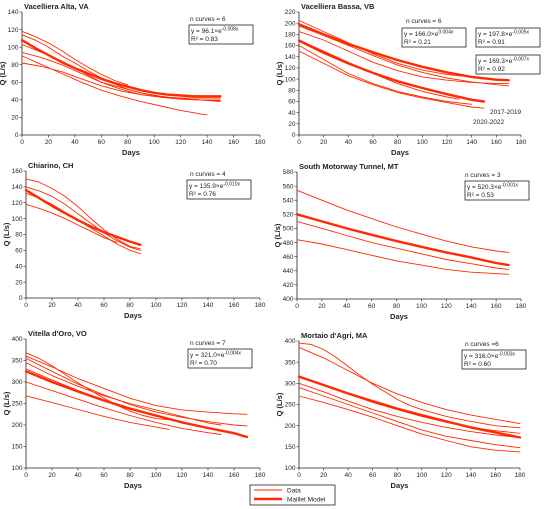  Describe the element at coordinates (297, 306) in the screenshot. I see `x-tick-label: 0` at that location.